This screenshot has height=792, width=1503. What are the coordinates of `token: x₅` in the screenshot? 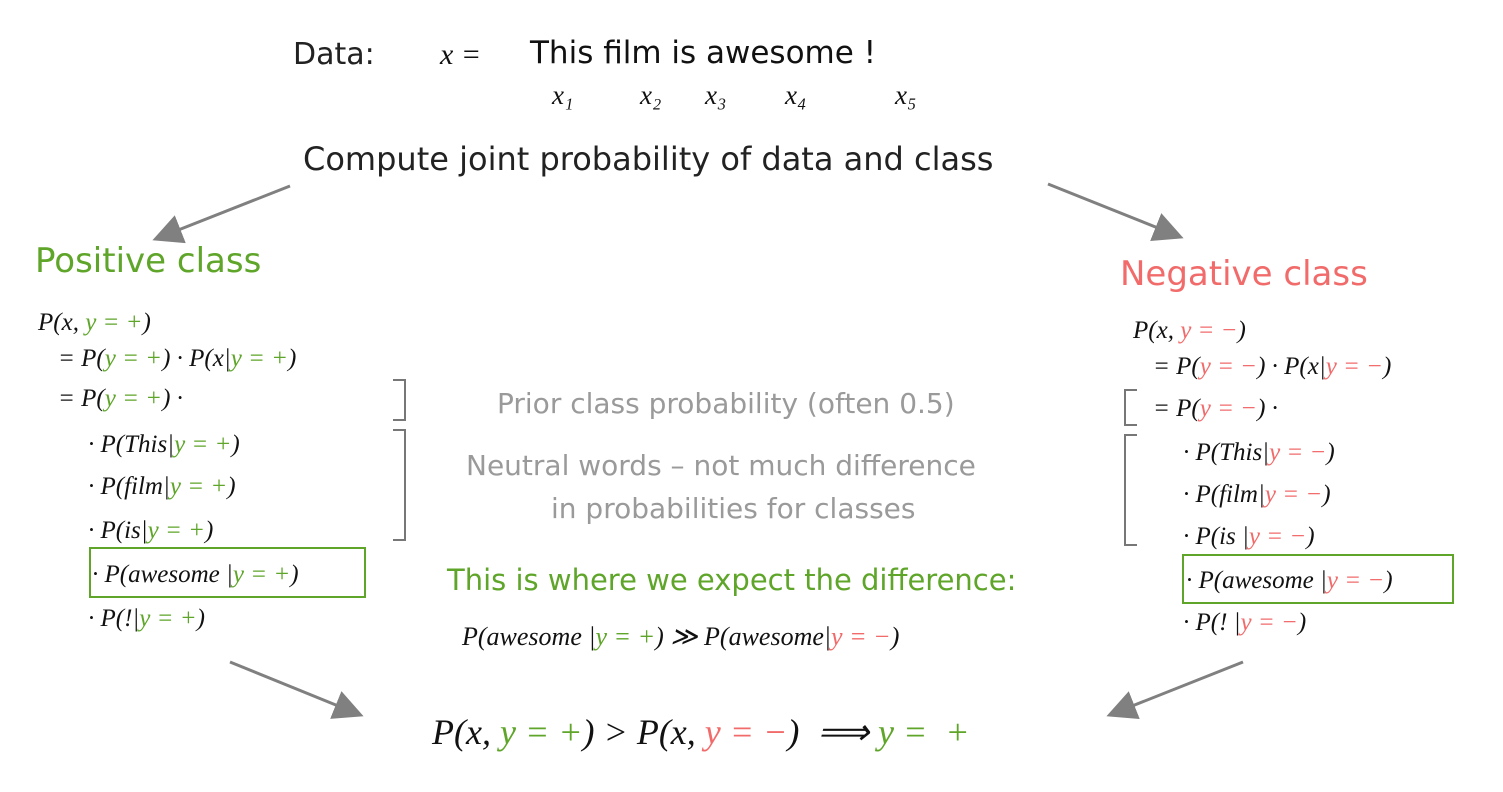 It's located at (906, 95).